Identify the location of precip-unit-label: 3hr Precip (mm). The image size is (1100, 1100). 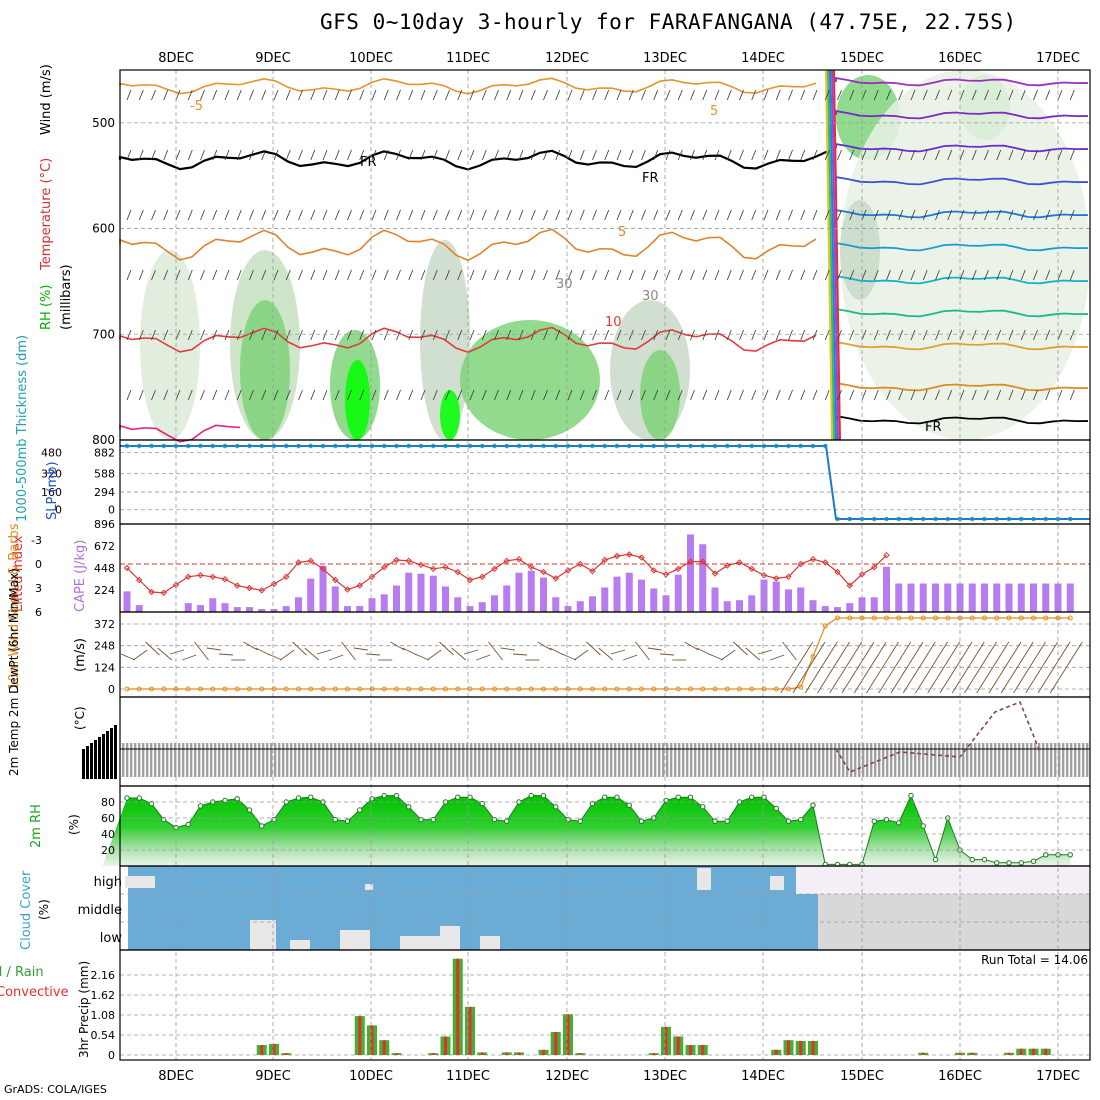
(84, 1009).